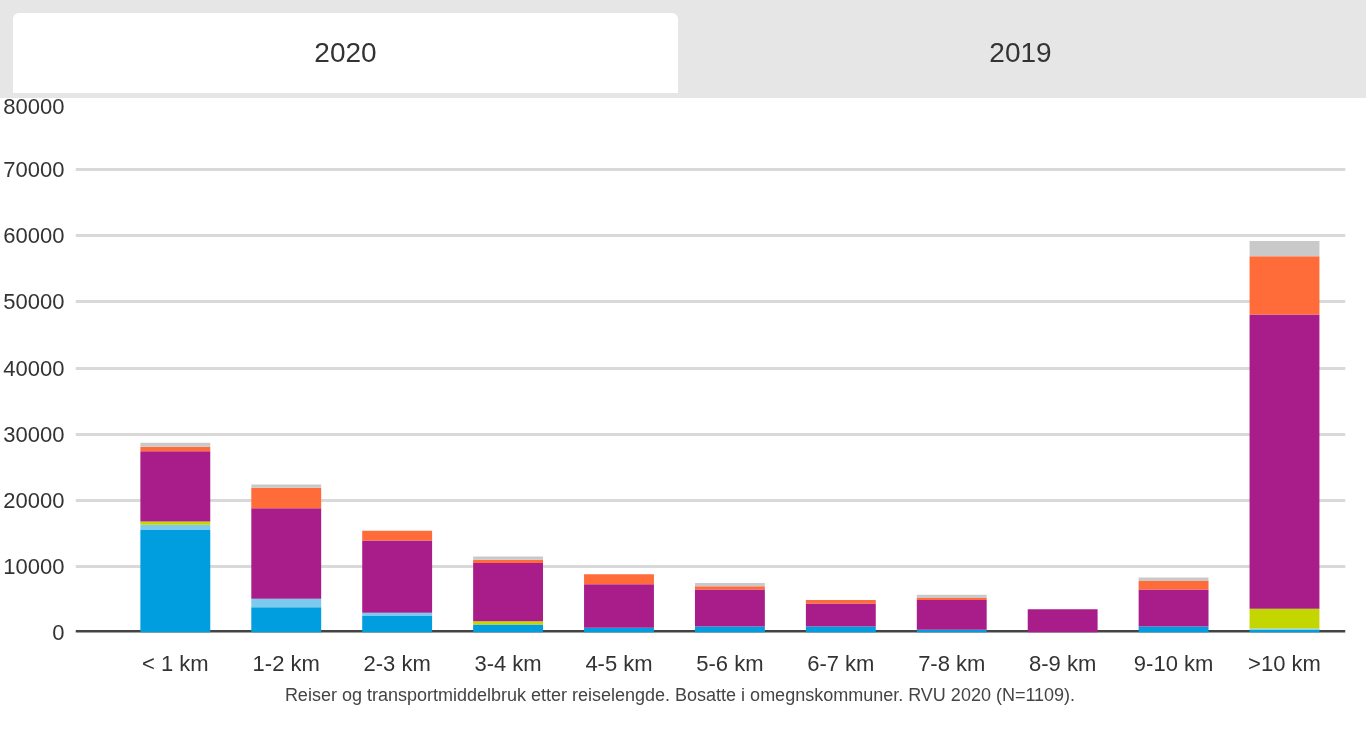 This screenshot has height=755, width=1369. Describe the element at coordinates (1020, 53) in the screenshot. I see `text: 2019` at that location.